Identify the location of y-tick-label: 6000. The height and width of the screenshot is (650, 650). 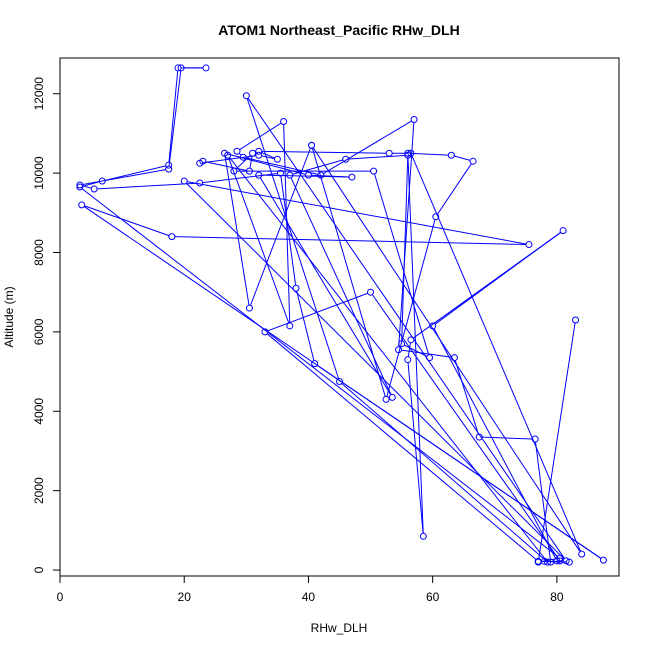
(39, 331).